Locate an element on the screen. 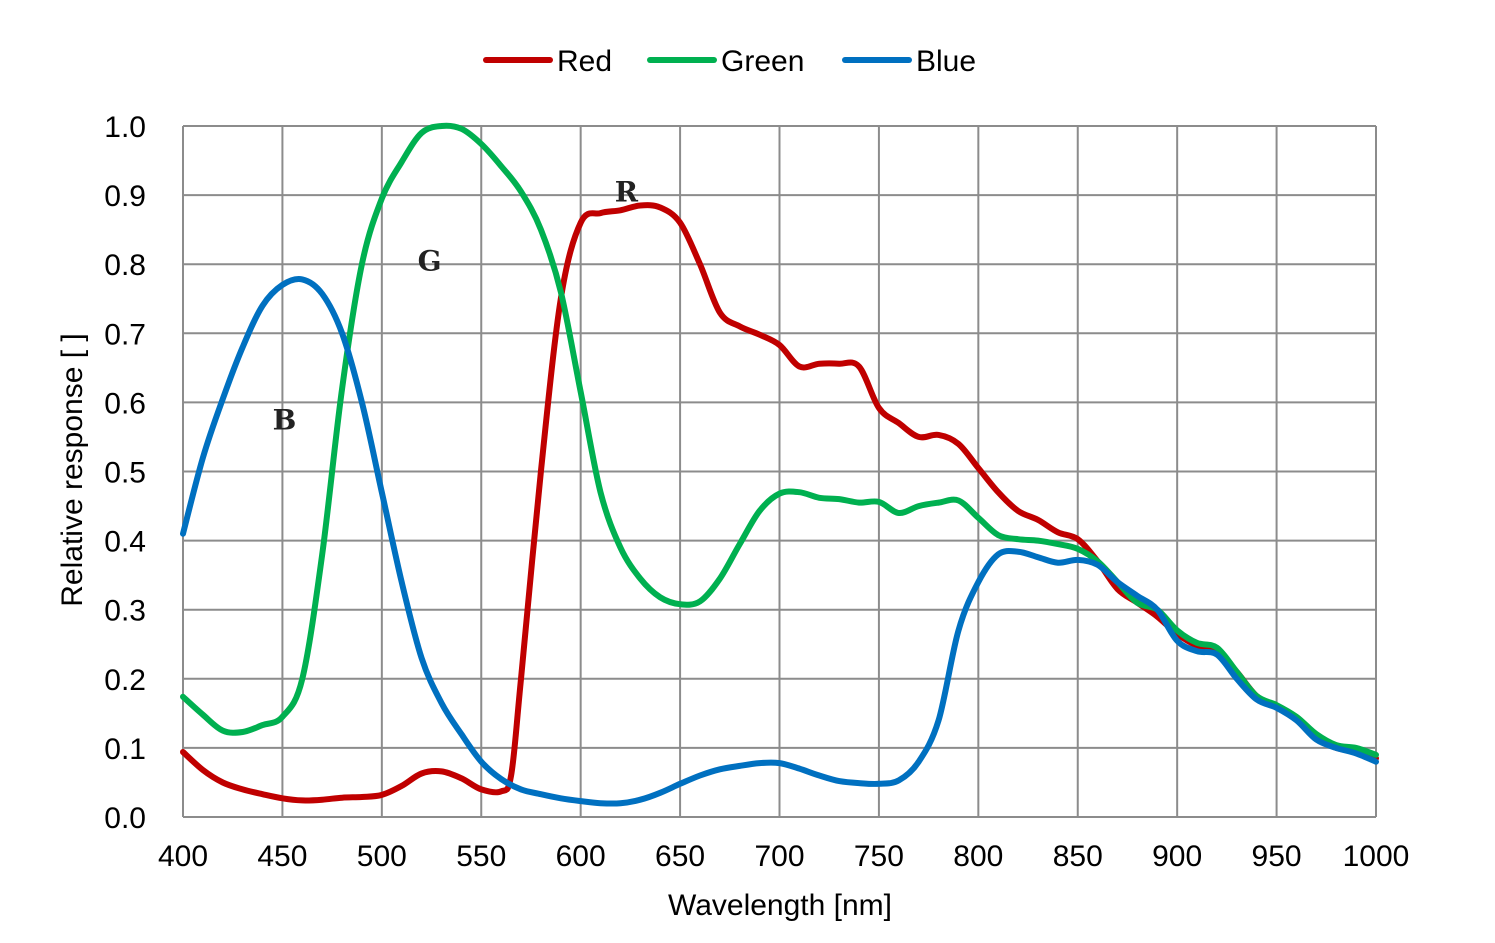  x-tick-labels: 400 450 500 550 600 650 700 750 800 850 900 950 1000 is located at coordinates (783, 856).